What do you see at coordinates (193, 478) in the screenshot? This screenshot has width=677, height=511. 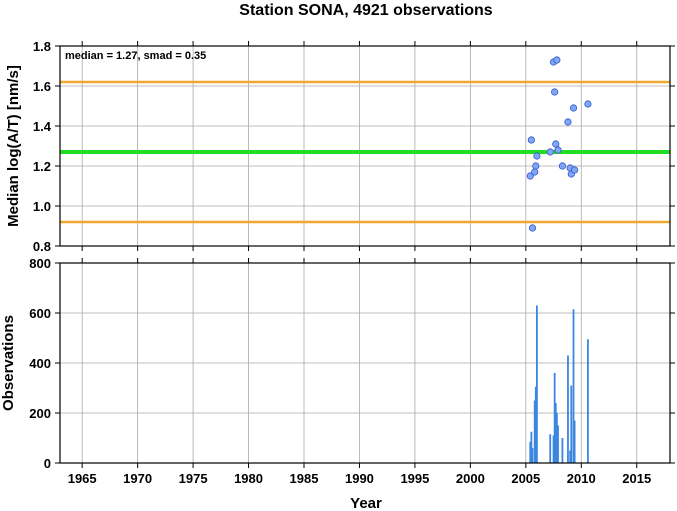 I see `x-tick-label: 1975` at bounding box center [193, 478].